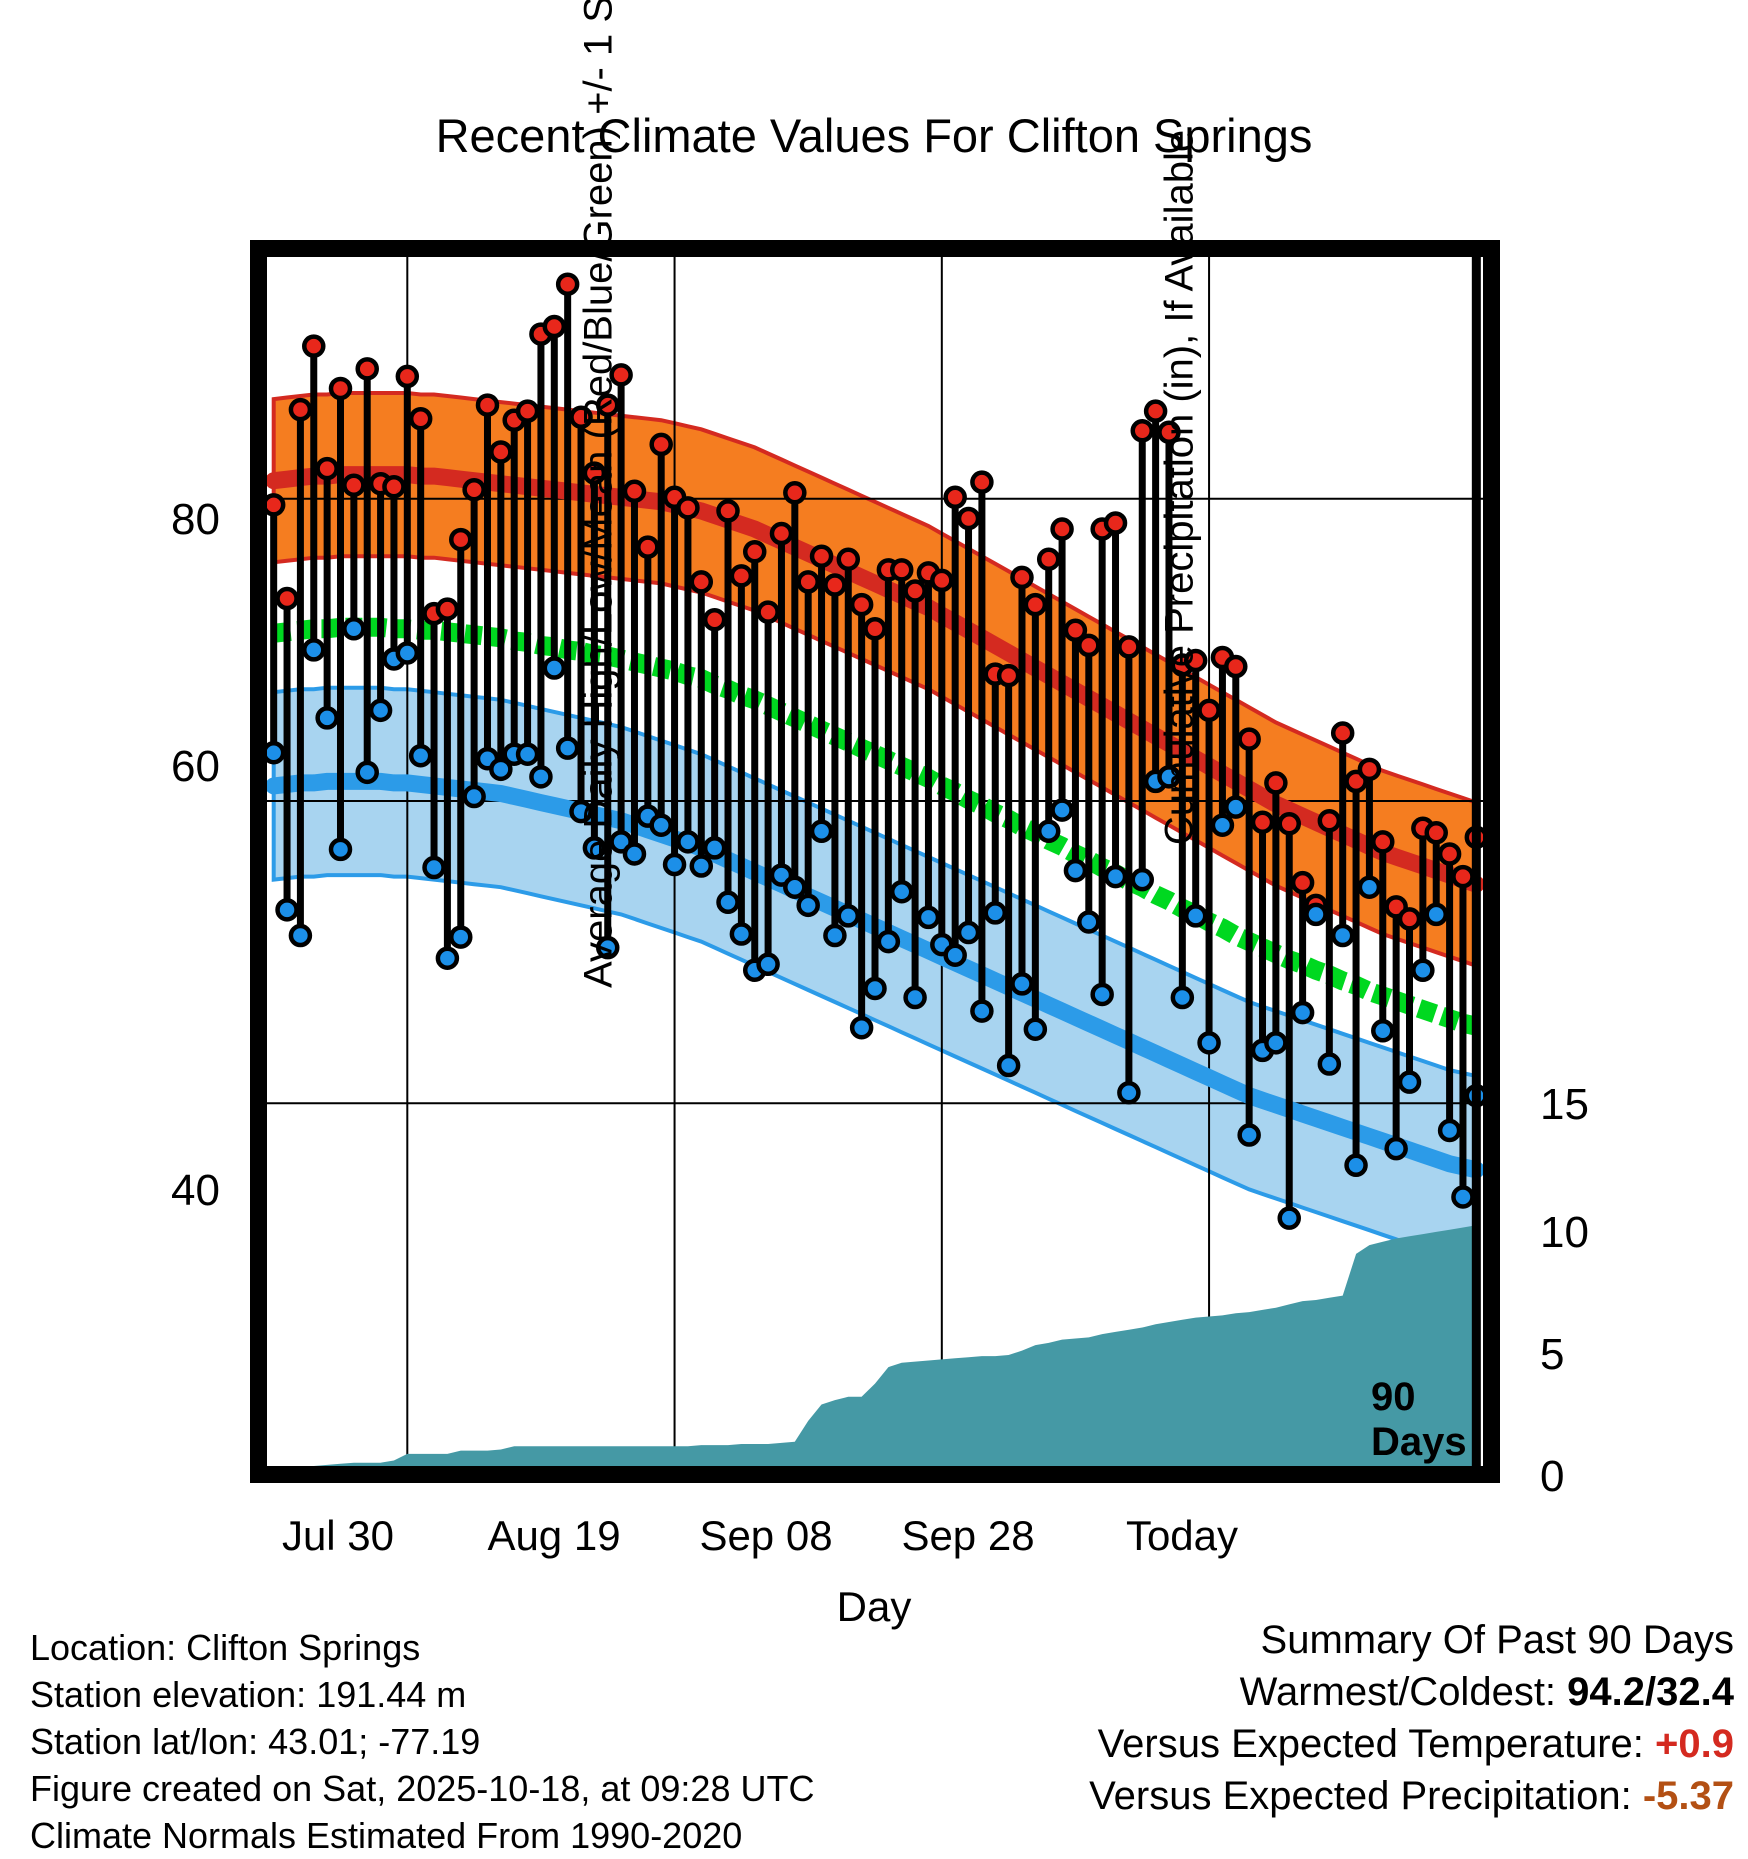 Image resolution: width=1748 pixels, height=1859 pixels. Describe the element at coordinates (1182, 1535) in the screenshot. I see `x-tick-today: Today` at that location.